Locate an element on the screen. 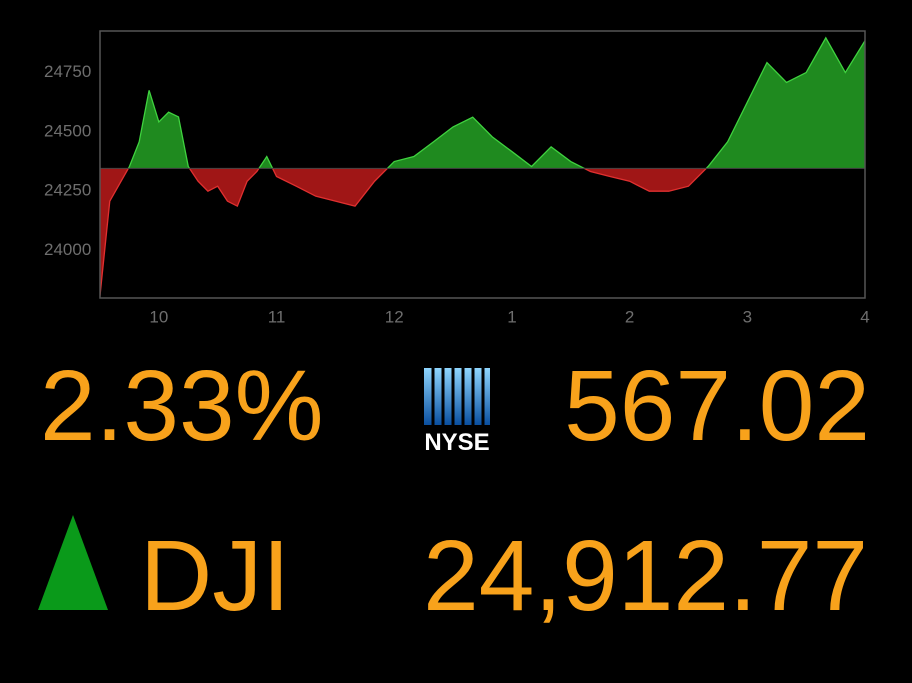 The height and width of the screenshot is (683, 912). area-below is located at coordinates (403, 232).